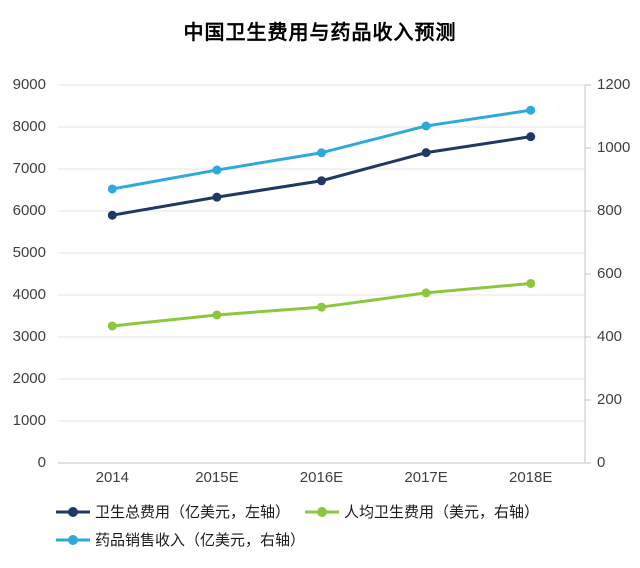 Image resolution: width=640 pixels, height=568 pixels. I want to click on left-axis-tick: 5000, so click(29, 252).